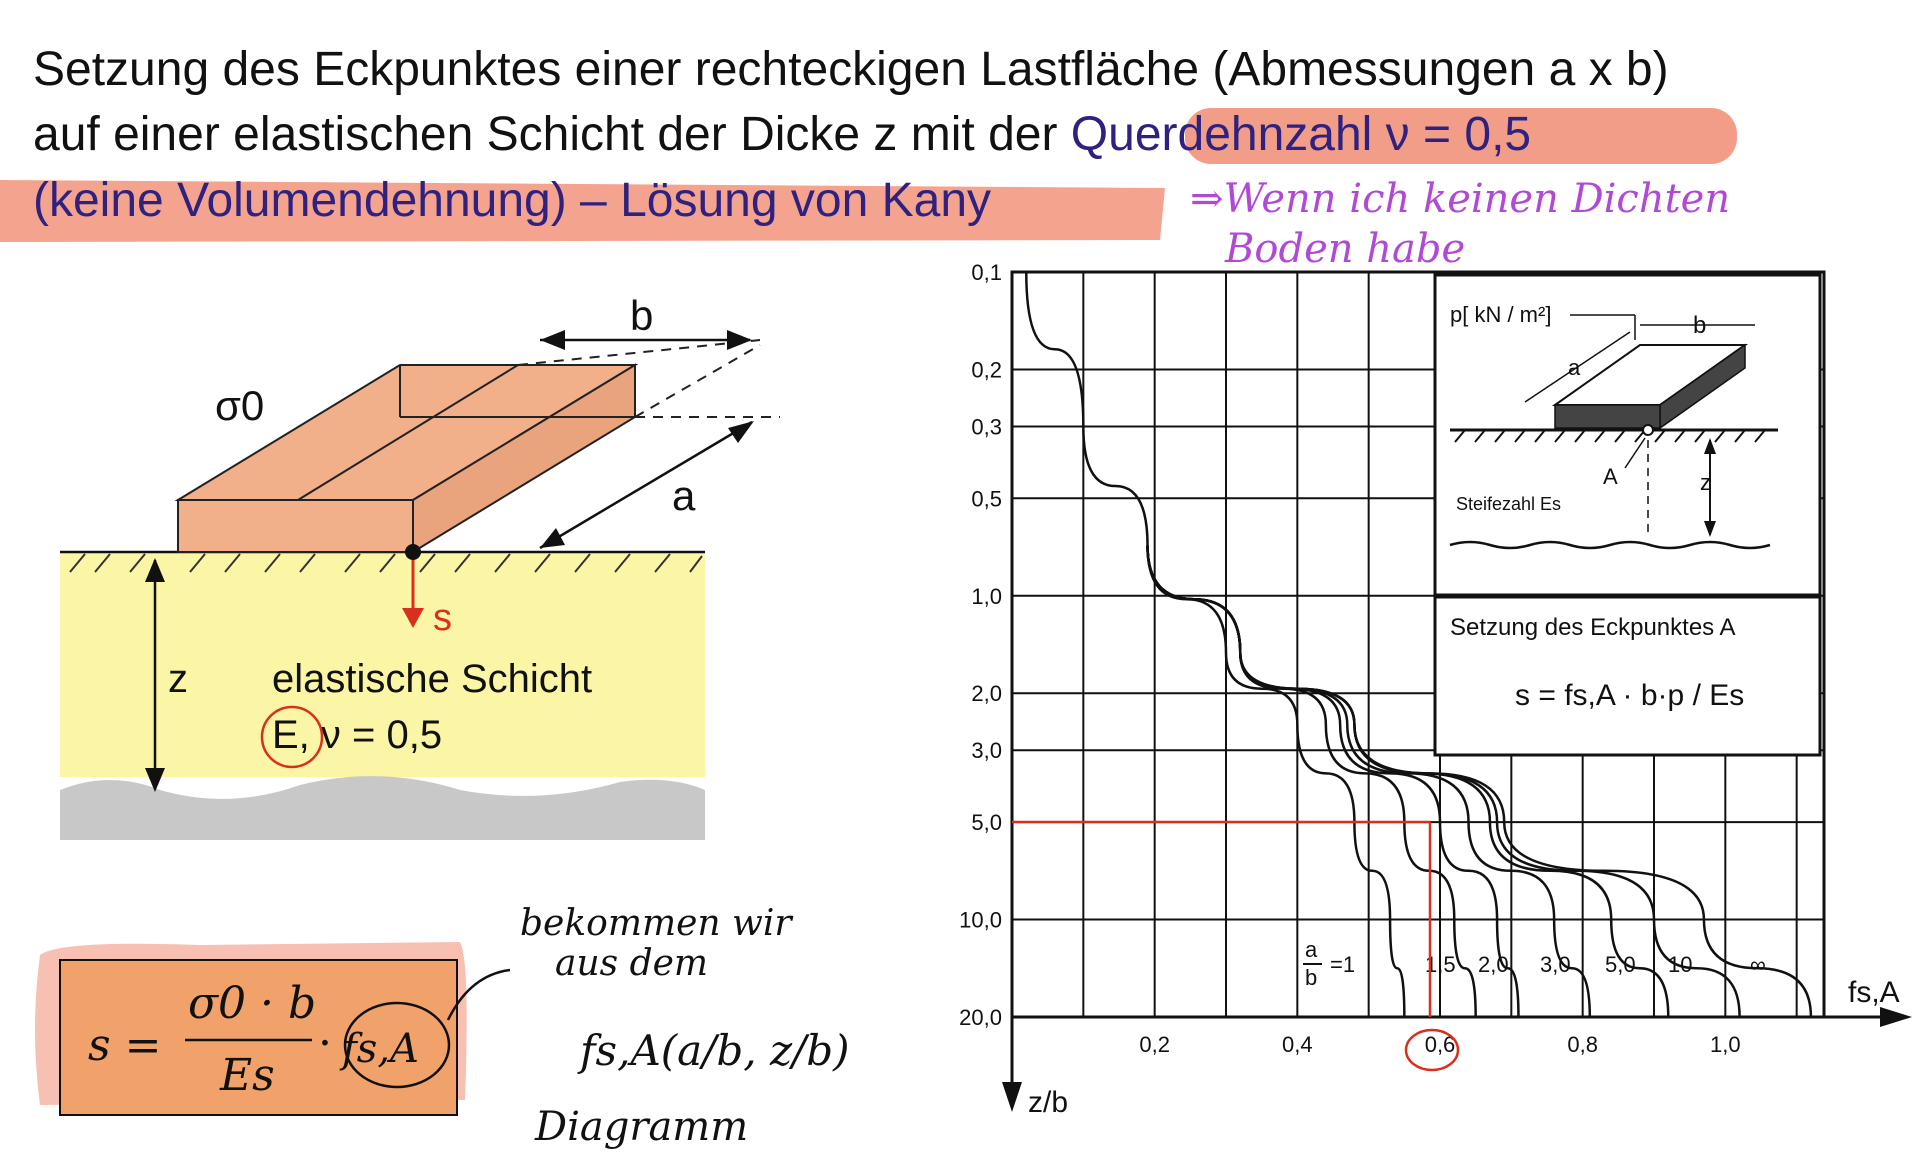 This screenshot has width=1927, height=1176. Describe the element at coordinates (741, 432) in the screenshot. I see `a-arrowhead-top` at that location.